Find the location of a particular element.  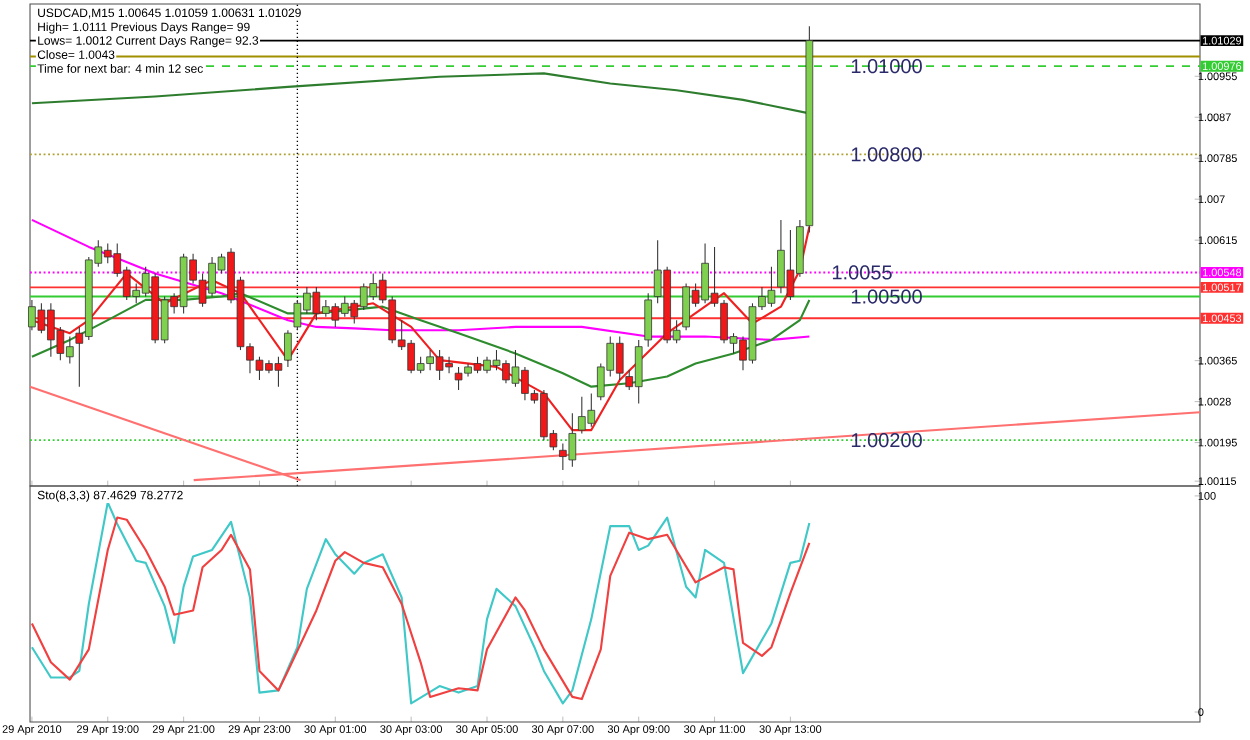

annotation: 1.00200 is located at coordinates (886, 440).